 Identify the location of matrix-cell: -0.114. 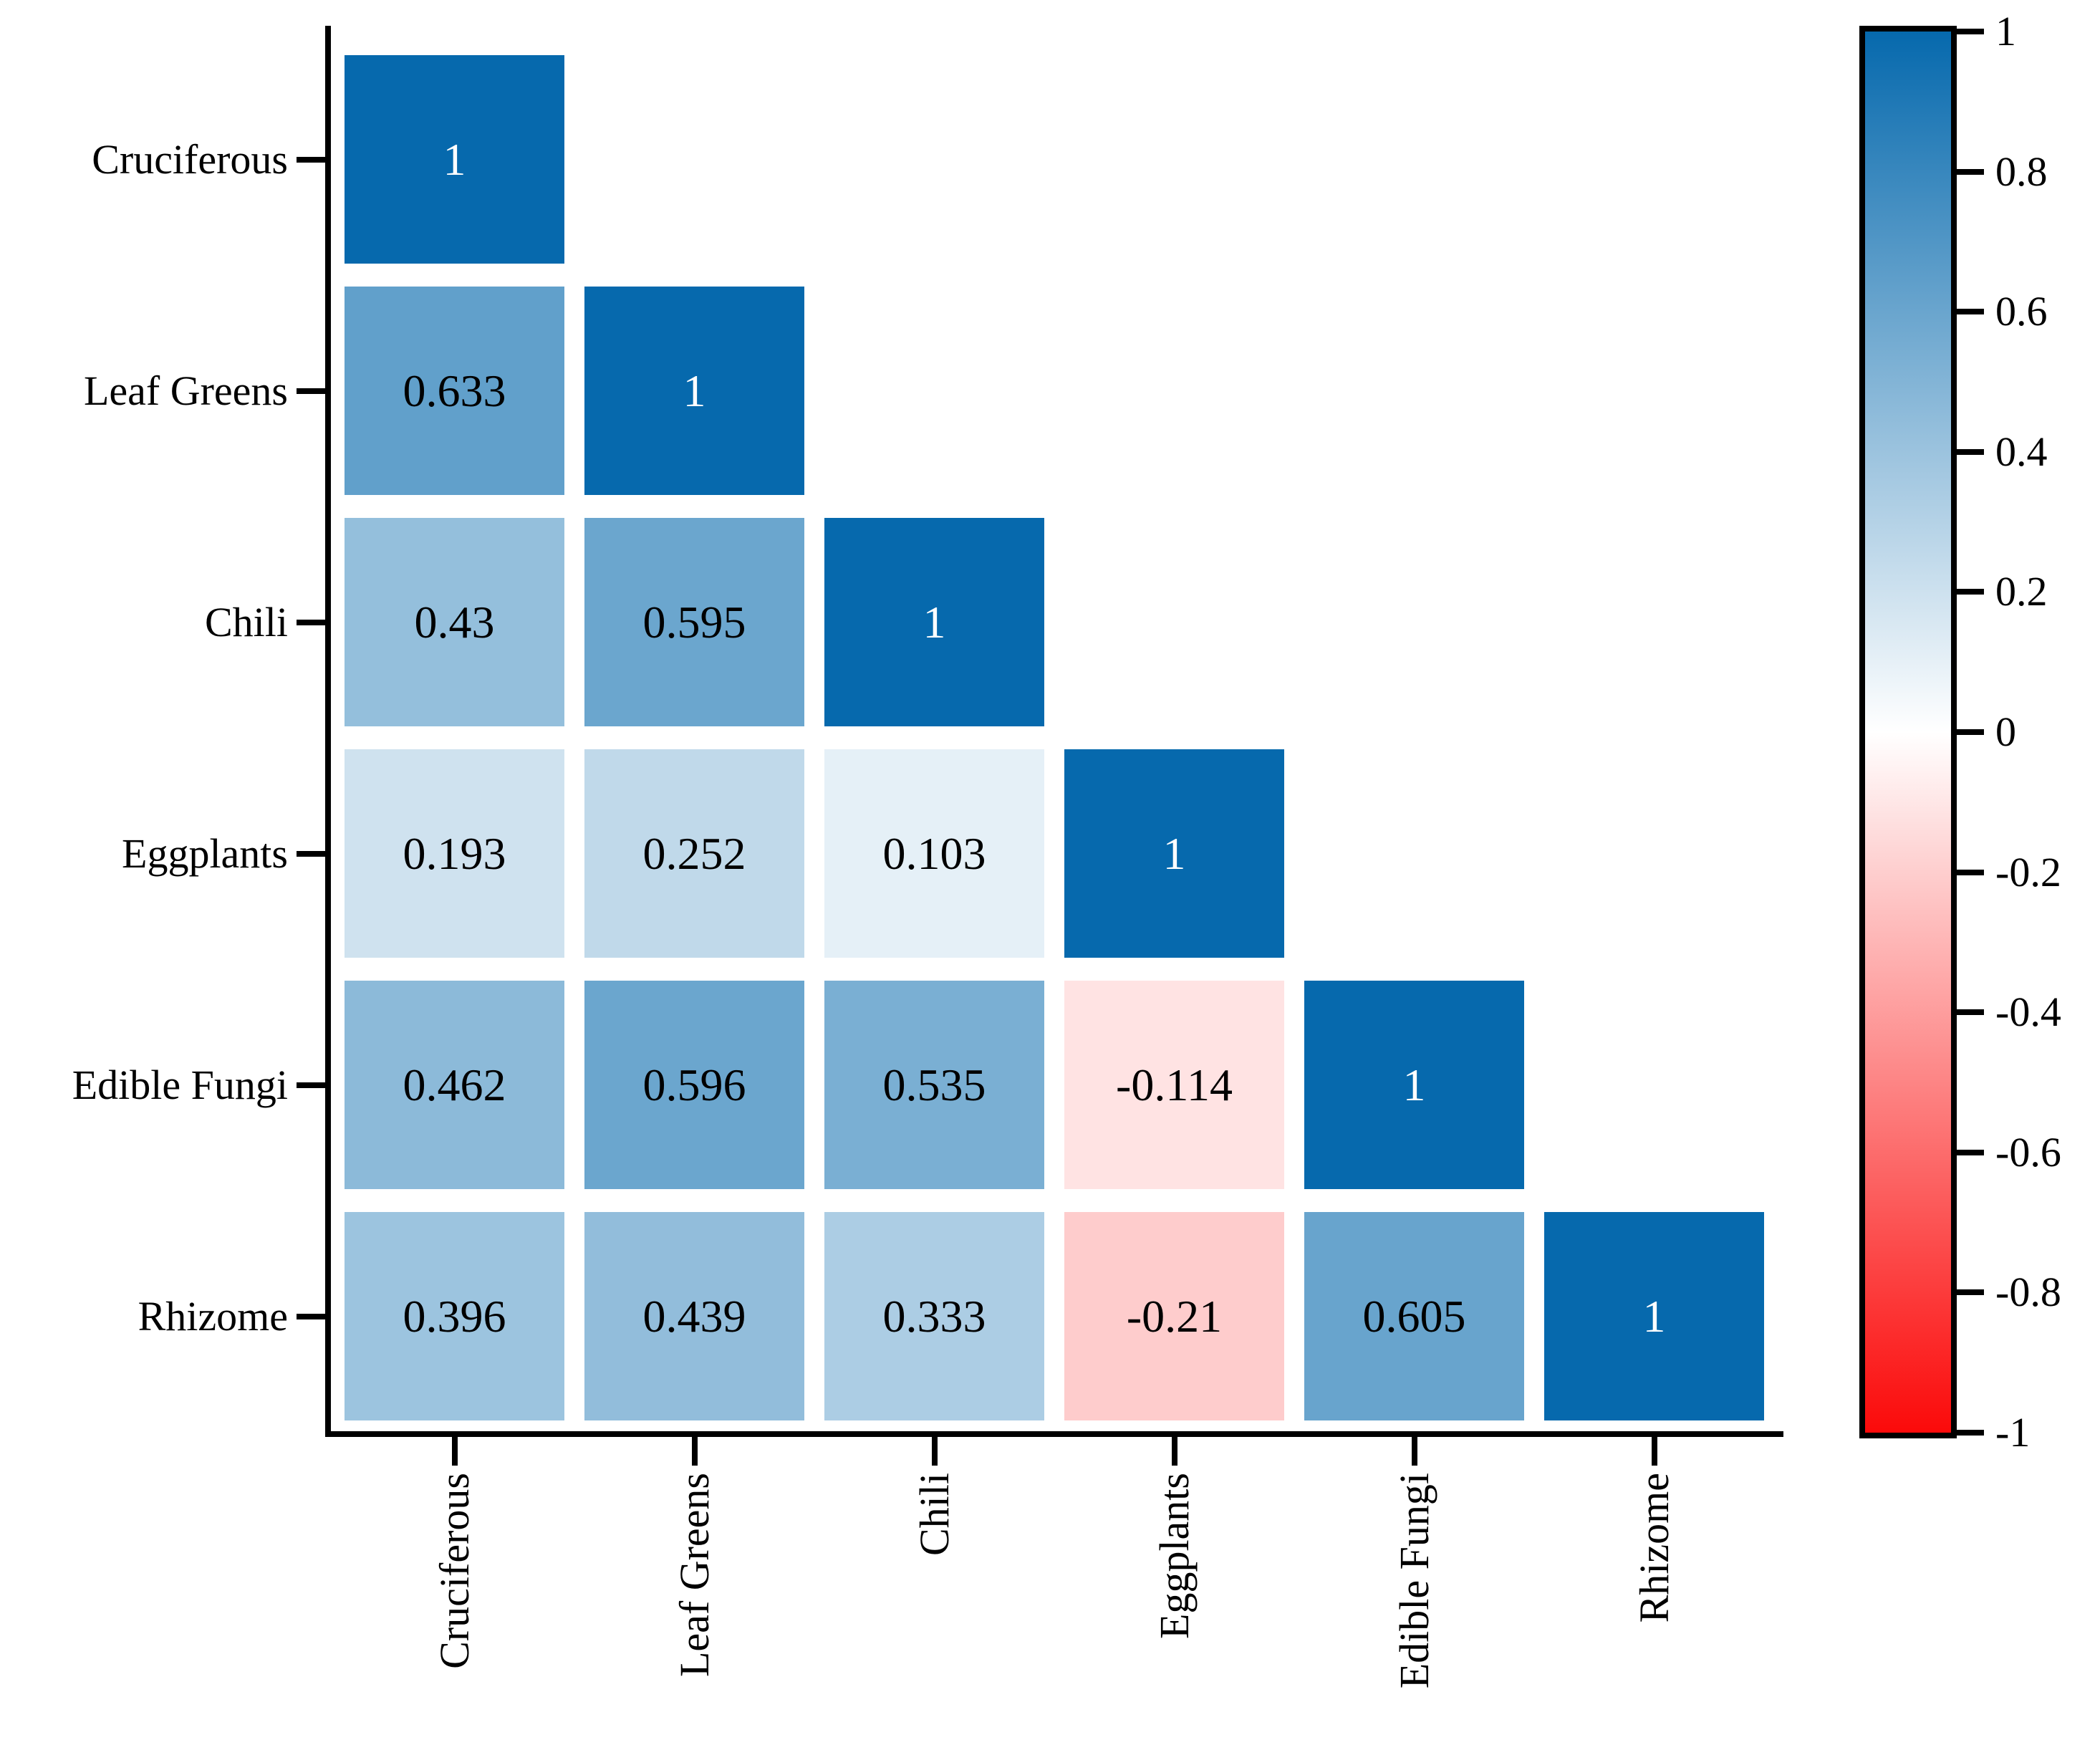
(1174, 1085).